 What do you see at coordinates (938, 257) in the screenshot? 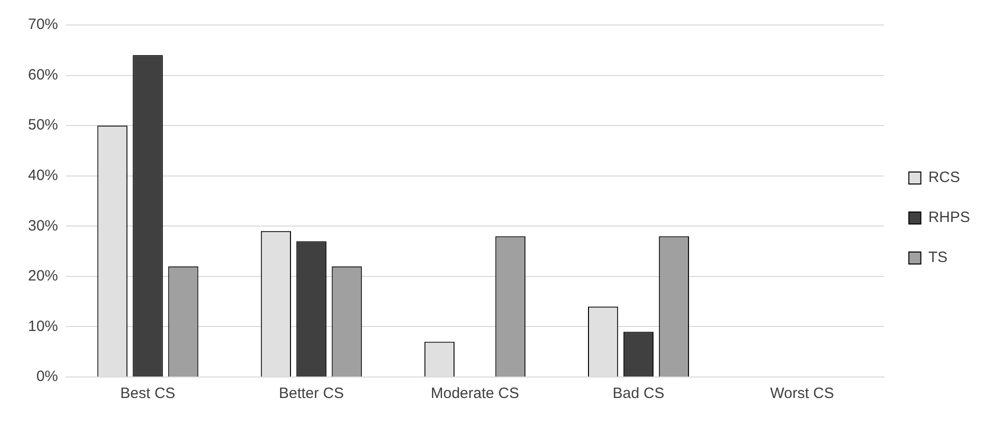
I see `legend-label: TS` at bounding box center [938, 257].